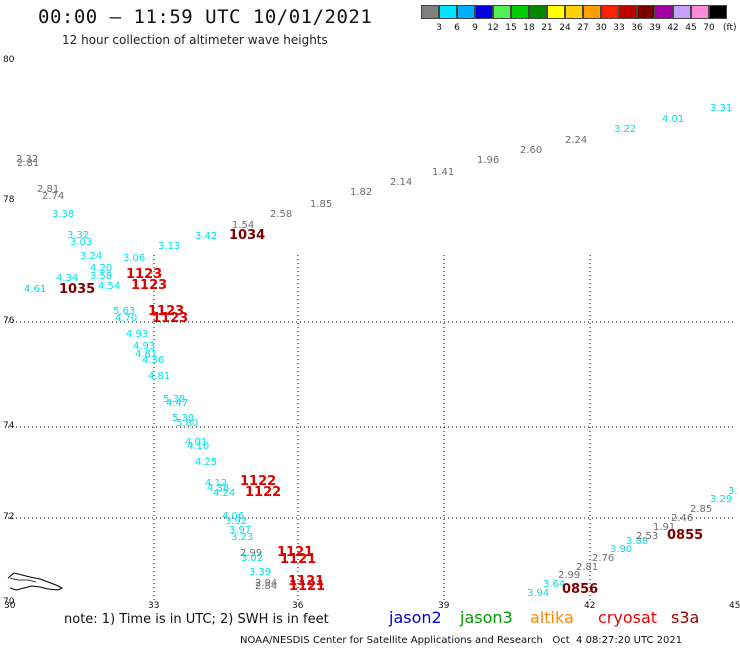 The height and width of the screenshot is (650, 740). I want to click on wave-height-label: 4.24, so click(224, 493).